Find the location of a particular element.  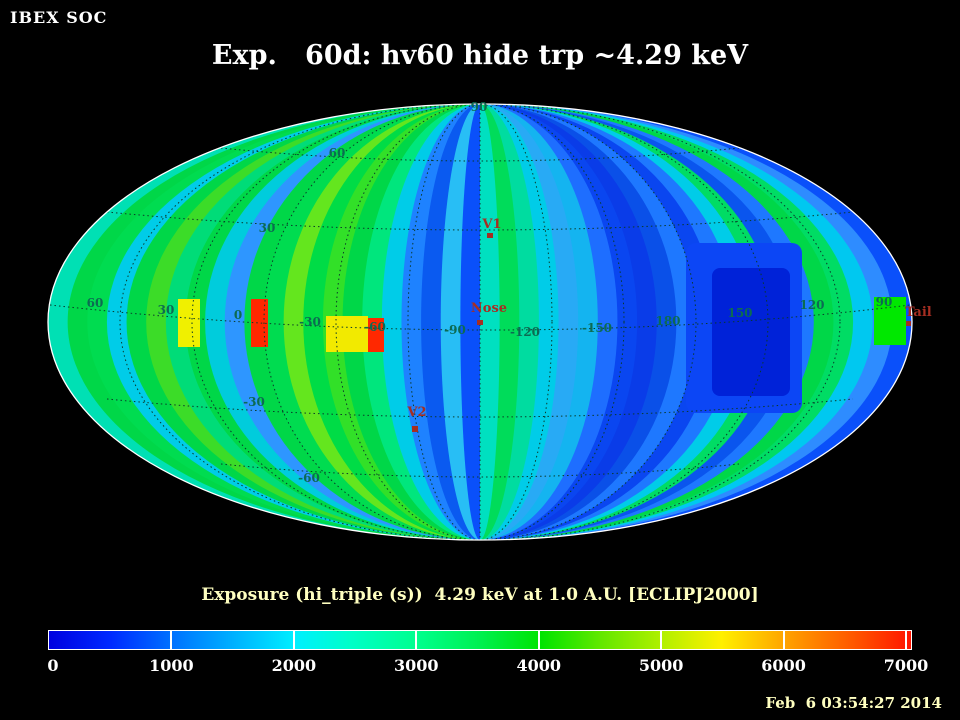

grid-label-longitude: -150 is located at coordinates (597, 328).